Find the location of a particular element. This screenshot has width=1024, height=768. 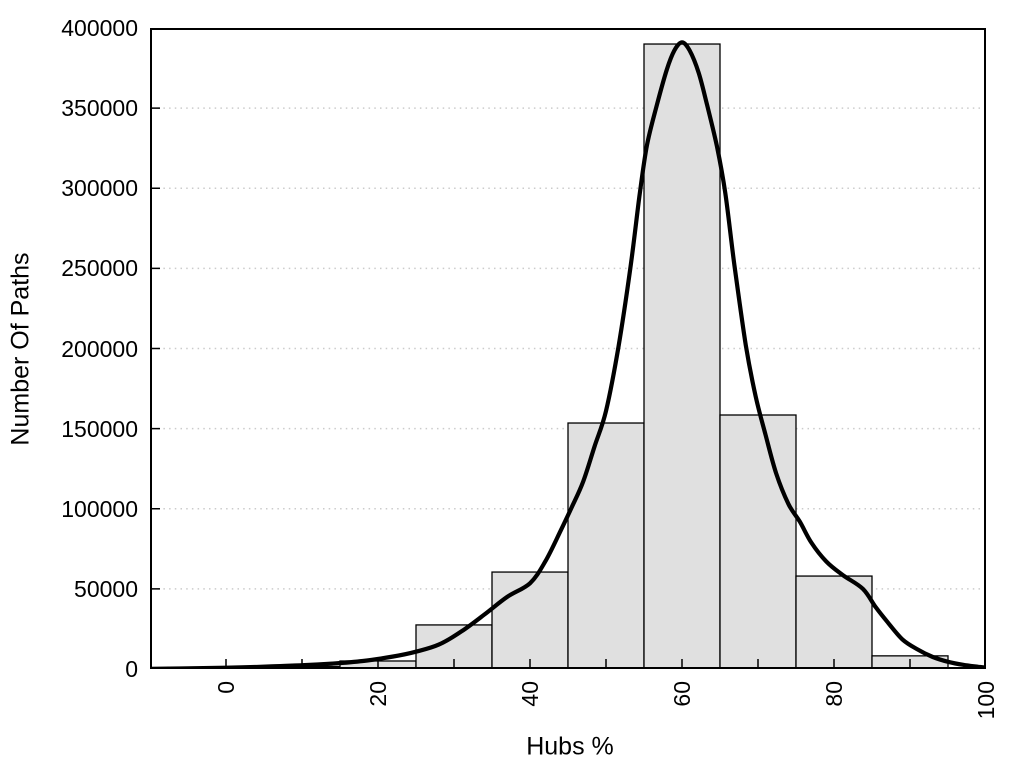

x-axis-title: Hubs % is located at coordinates (570, 746).